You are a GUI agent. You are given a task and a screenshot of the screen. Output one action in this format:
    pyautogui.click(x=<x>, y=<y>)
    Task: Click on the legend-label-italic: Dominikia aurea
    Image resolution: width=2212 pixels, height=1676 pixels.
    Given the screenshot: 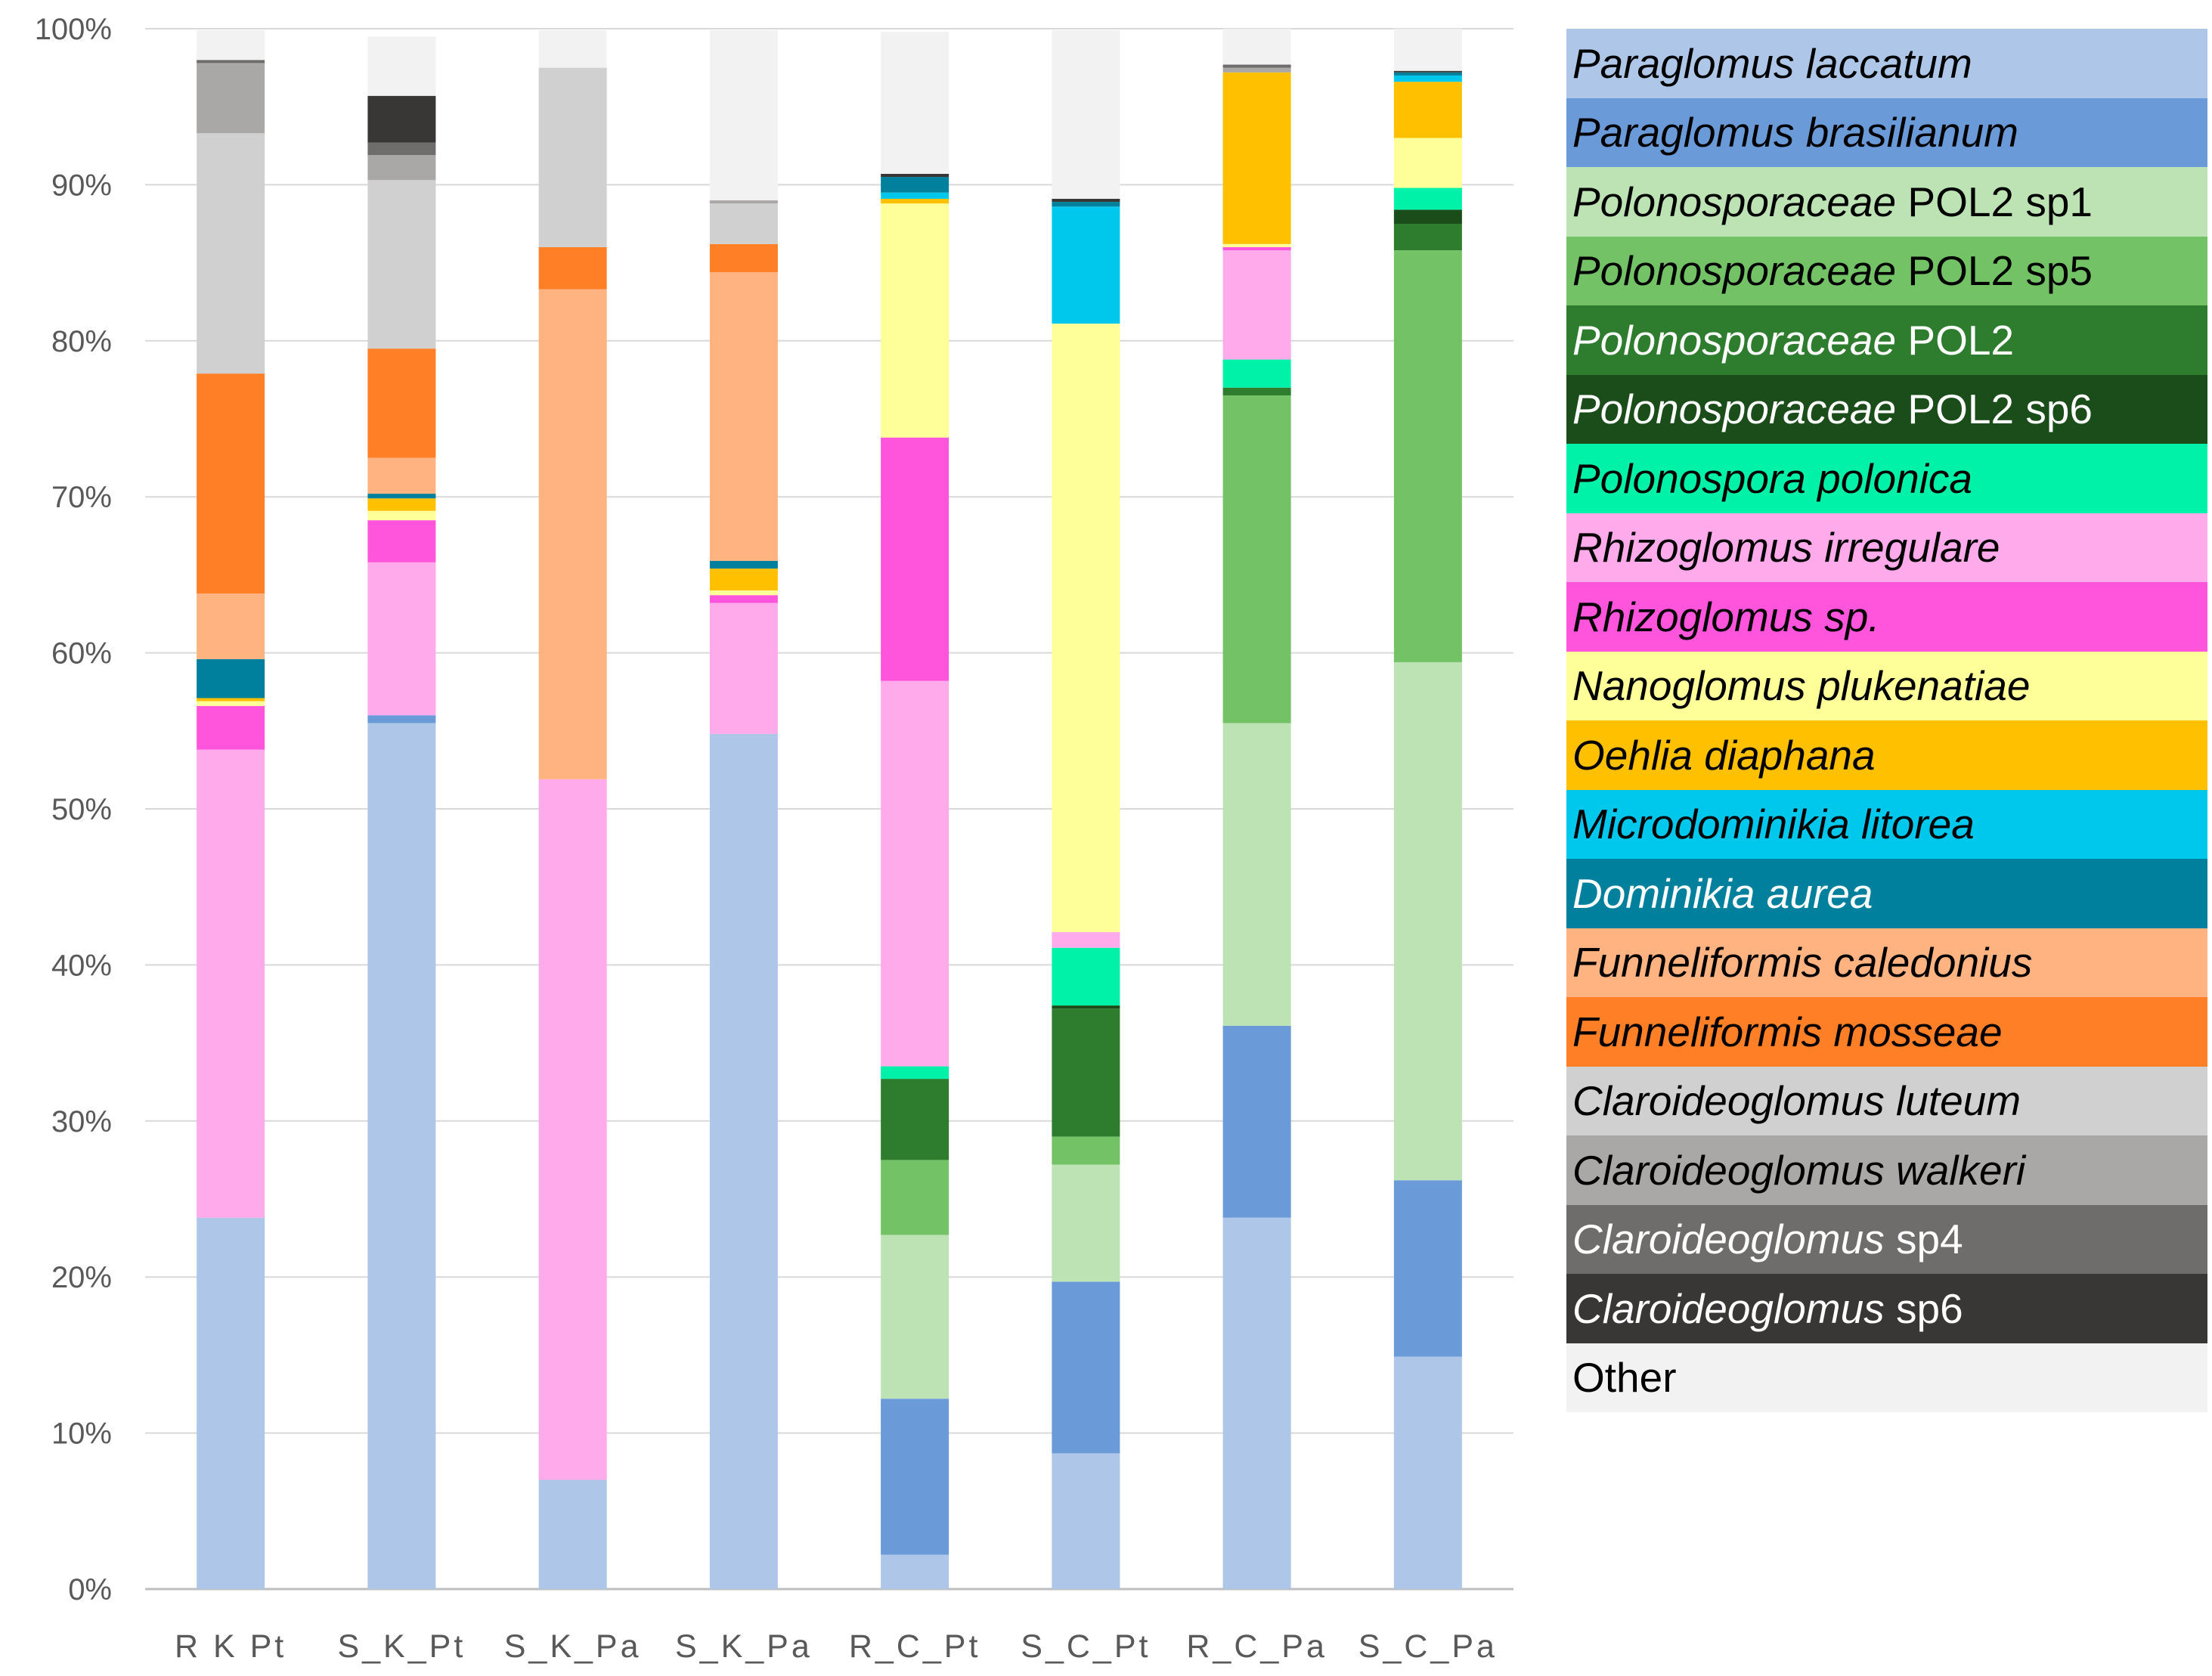 What is the action you would take?
    pyautogui.click(x=1722, y=893)
    